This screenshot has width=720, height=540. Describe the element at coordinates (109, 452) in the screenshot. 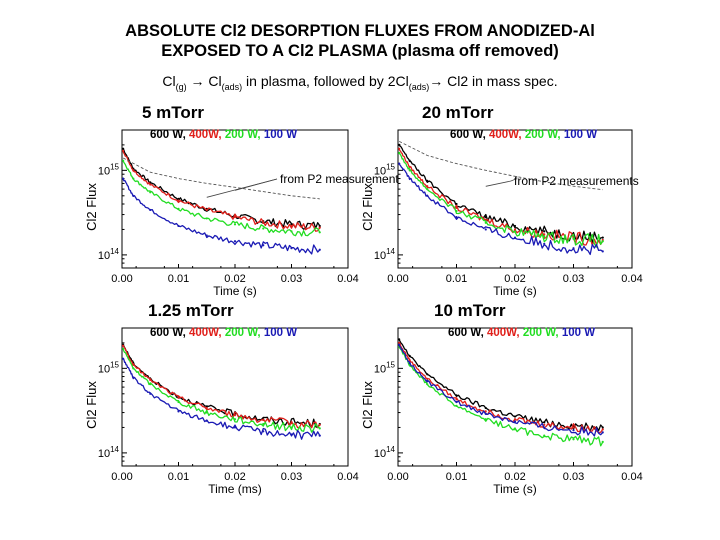

I see `y-tick-label: 1014` at that location.